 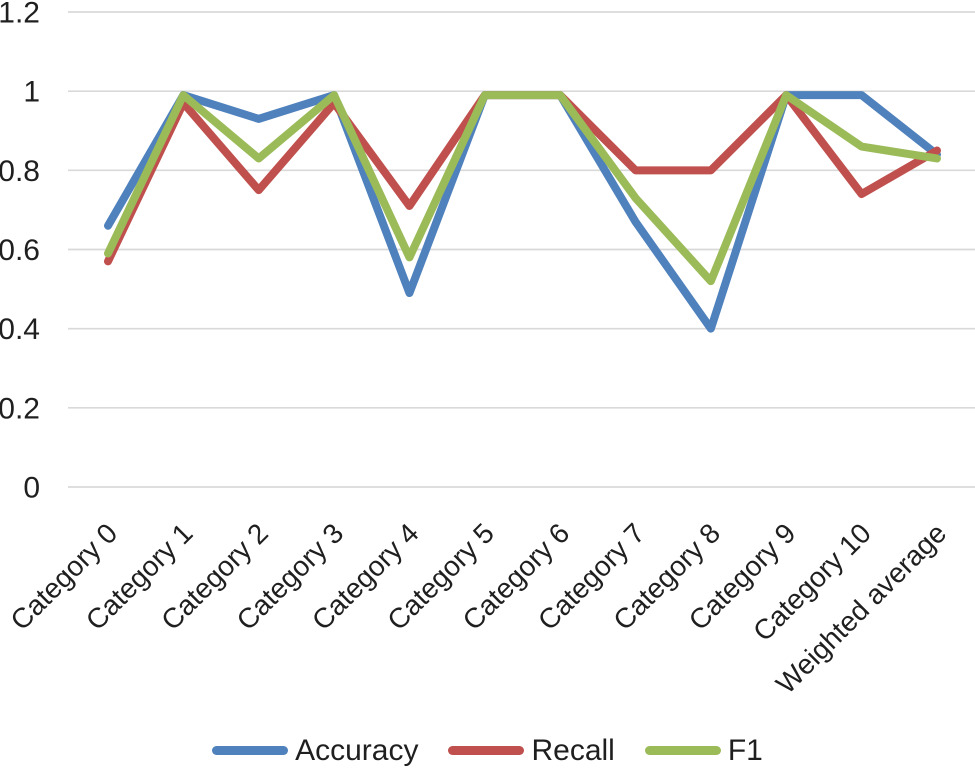 I want to click on legend-label: Recall, so click(x=573, y=750).